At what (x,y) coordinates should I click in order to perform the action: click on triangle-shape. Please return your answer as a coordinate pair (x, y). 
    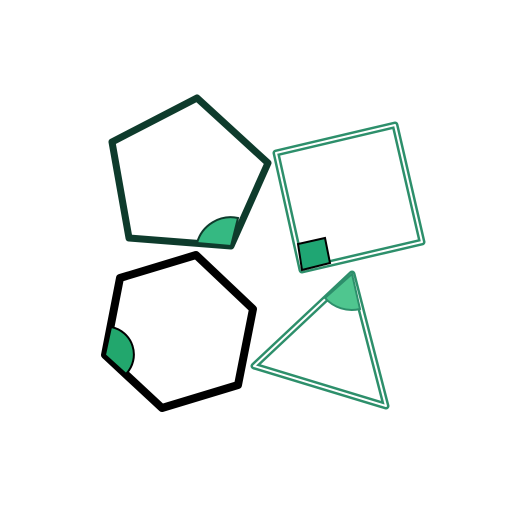
    Looking at the image, I should click on (320, 340).